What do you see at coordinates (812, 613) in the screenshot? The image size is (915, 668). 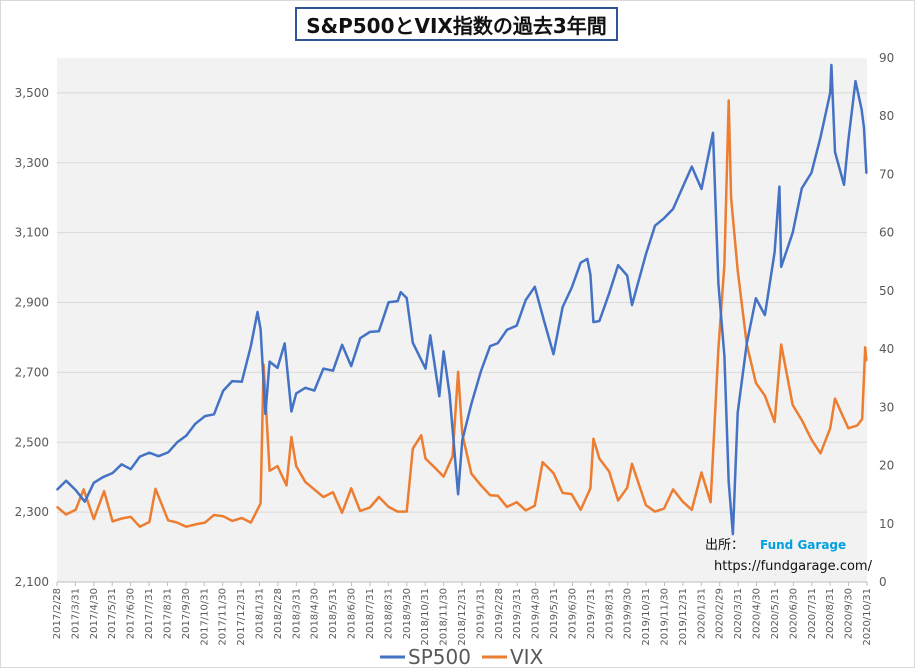 I see `x-tick-label: 2020/7/31` at bounding box center [812, 613].